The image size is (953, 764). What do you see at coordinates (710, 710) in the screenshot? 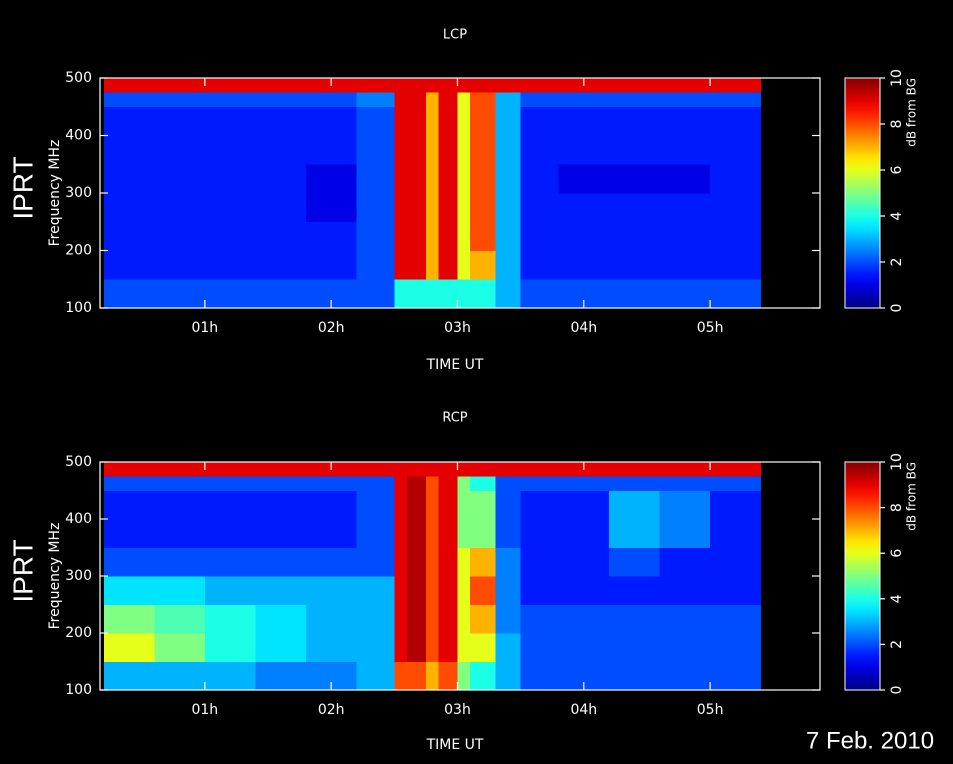
I see `x-tick-label: 05h` at bounding box center [710, 710].